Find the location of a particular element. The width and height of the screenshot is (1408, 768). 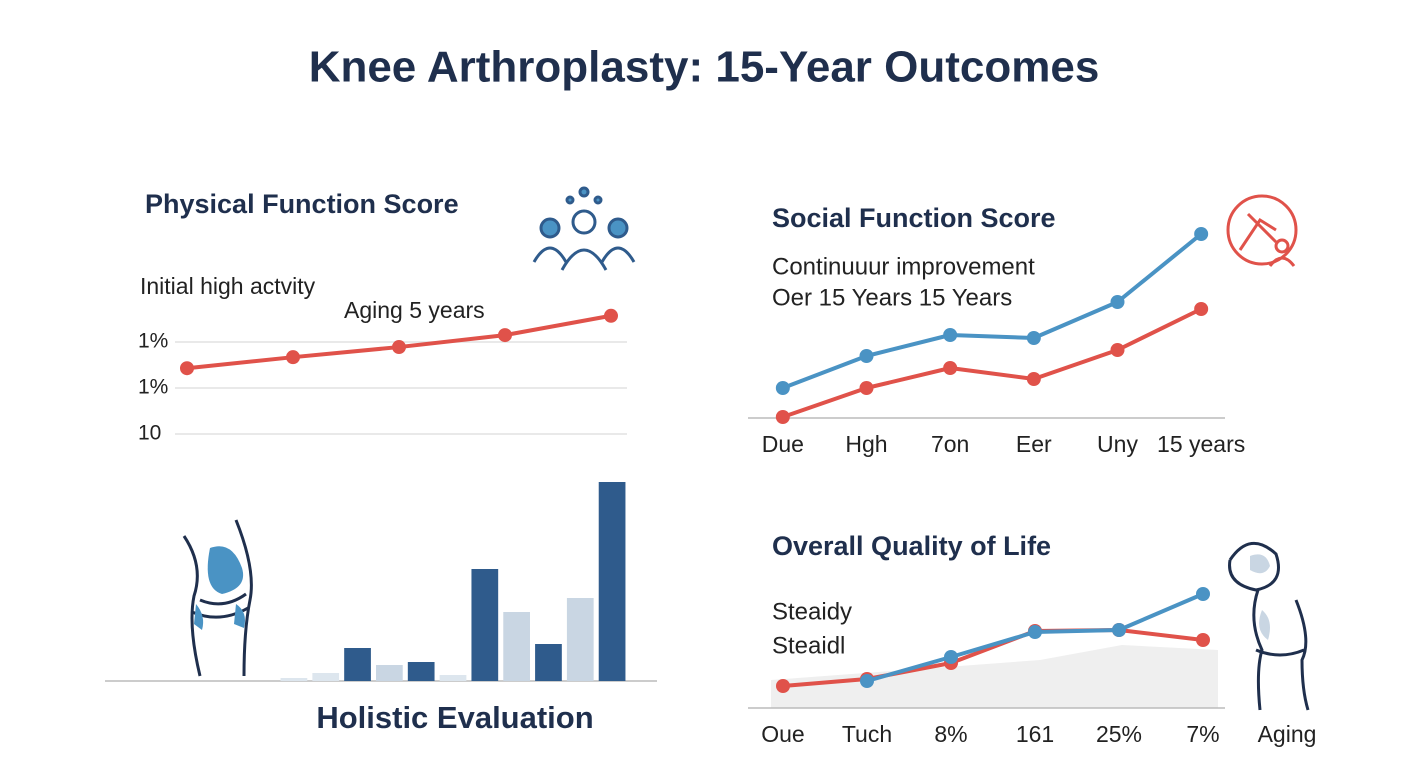

y-tick-label: 10 is located at coordinates (149, 433).